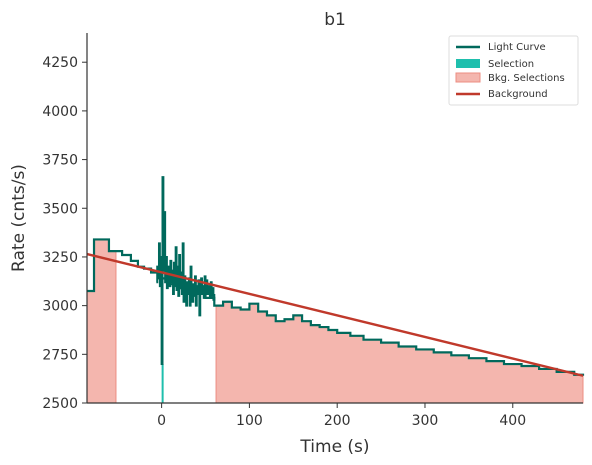 The height and width of the screenshot is (465, 592). Describe the element at coordinates (161, 421) in the screenshot. I see `x-tick-label: 0` at that location.